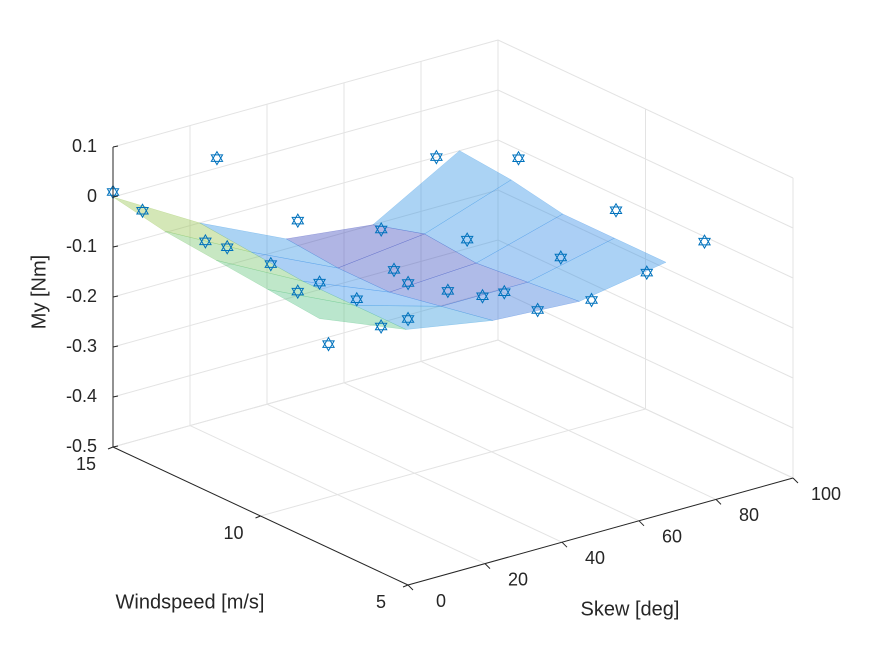 The height and width of the screenshot is (656, 875). I want to click on z-tick-label: -0.5, so click(81, 446).